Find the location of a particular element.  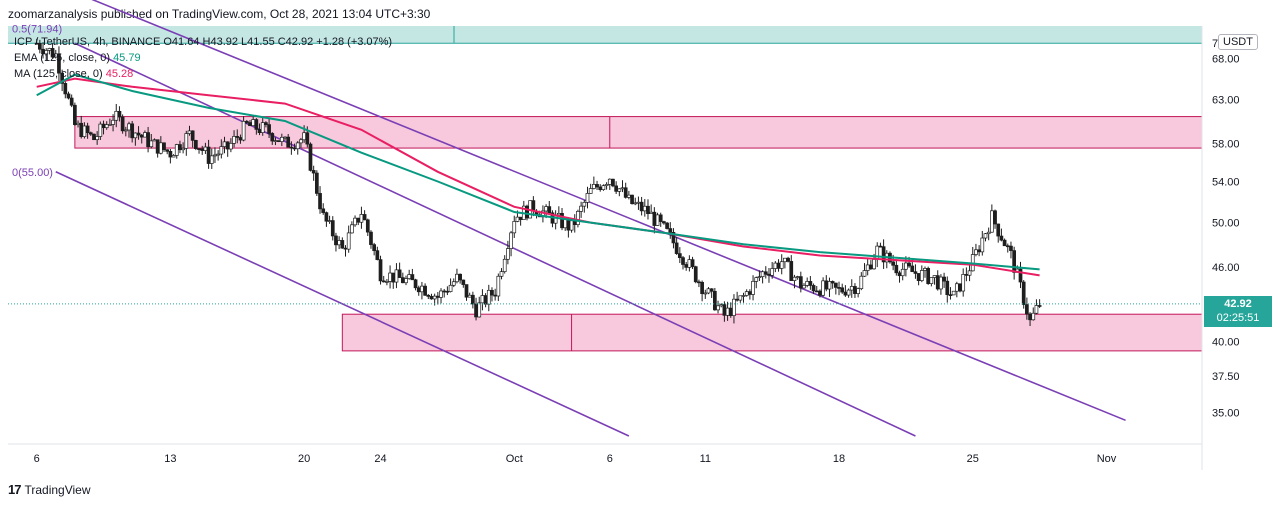

ma-legend: MA (125, close, 0) 45.28 is located at coordinates (203, 74).